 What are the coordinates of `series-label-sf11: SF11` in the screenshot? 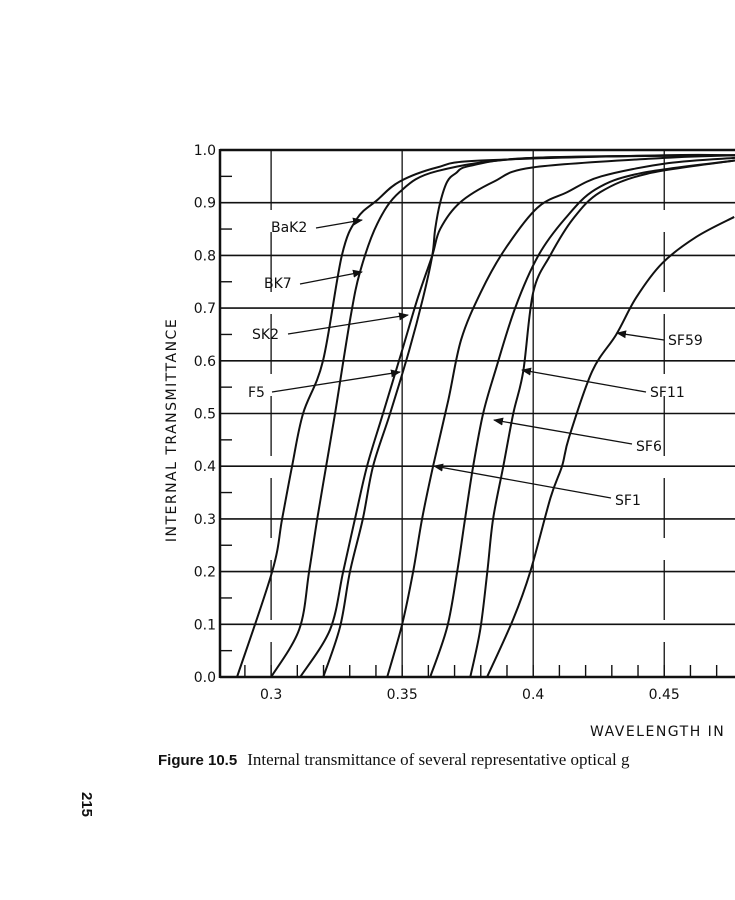 It's located at (667, 393).